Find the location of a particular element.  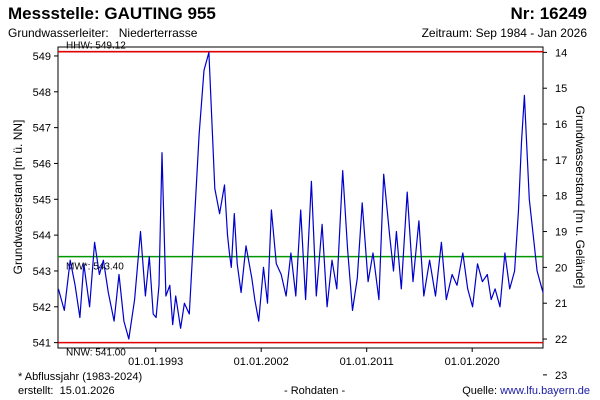

y2-tick-label: 23 is located at coordinates (561, 376).